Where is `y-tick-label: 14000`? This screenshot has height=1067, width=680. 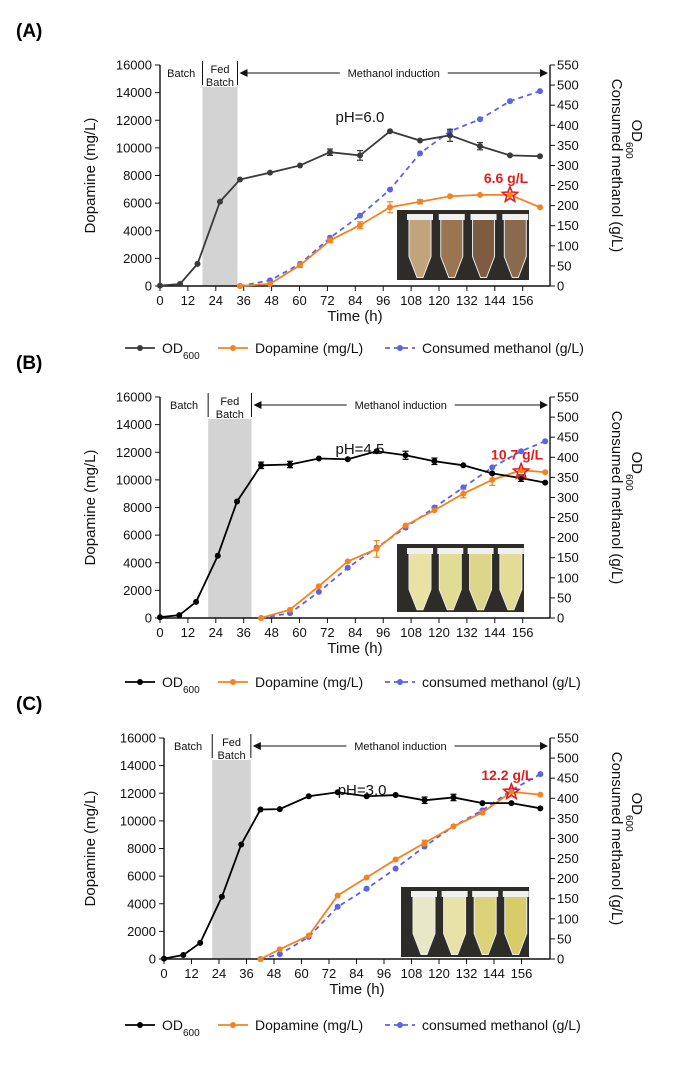 y-tick-label: 14000 is located at coordinates (138, 765).